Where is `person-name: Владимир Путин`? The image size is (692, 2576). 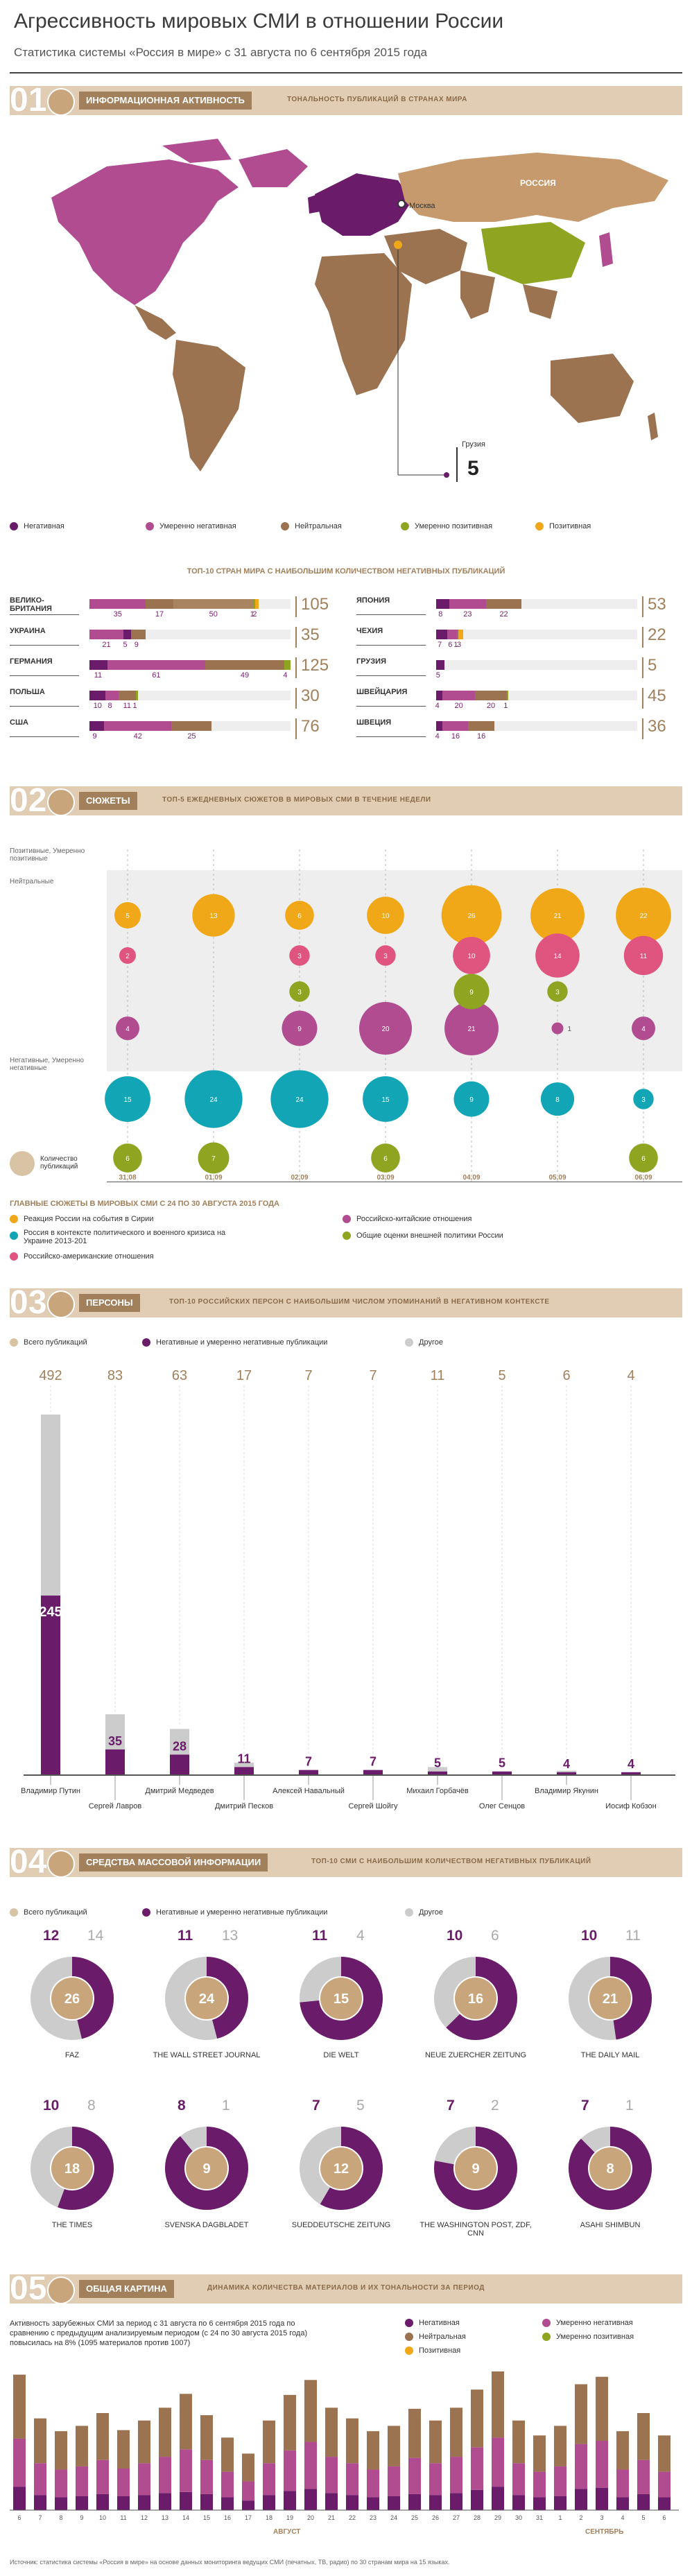 person-name: Владимир Путин is located at coordinates (51, 1791).